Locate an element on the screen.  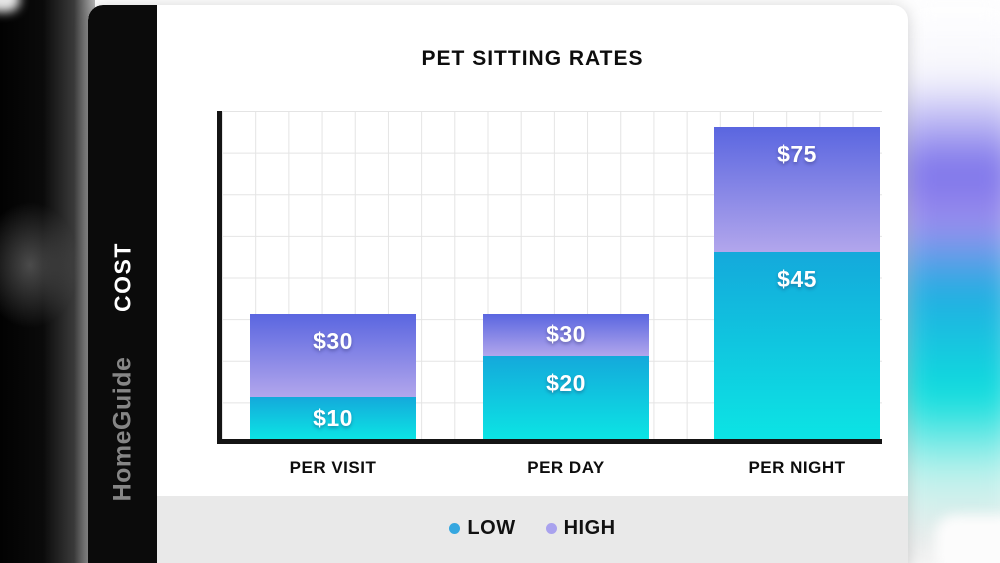
stacked-bar: $30 $10 is located at coordinates (333, 376).